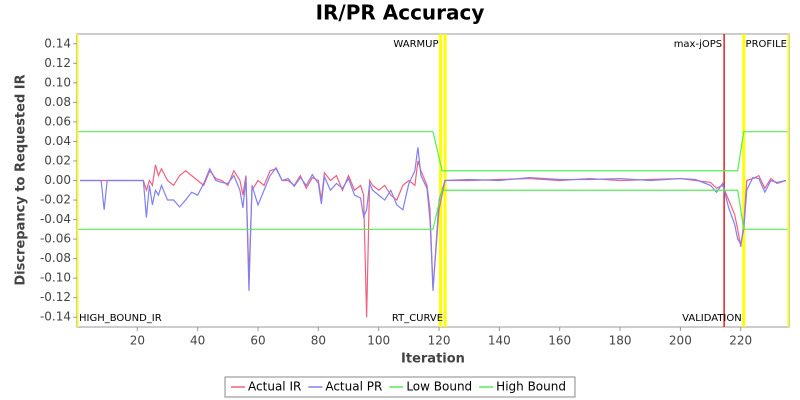  I want to click on legend-label: Actual IR, so click(274, 387).